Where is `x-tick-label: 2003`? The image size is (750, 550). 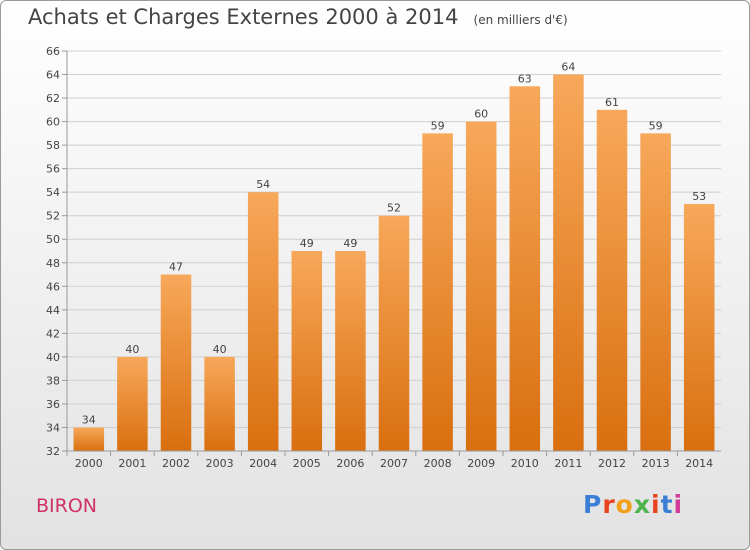
x-tick-label: 2003 is located at coordinates (220, 463).